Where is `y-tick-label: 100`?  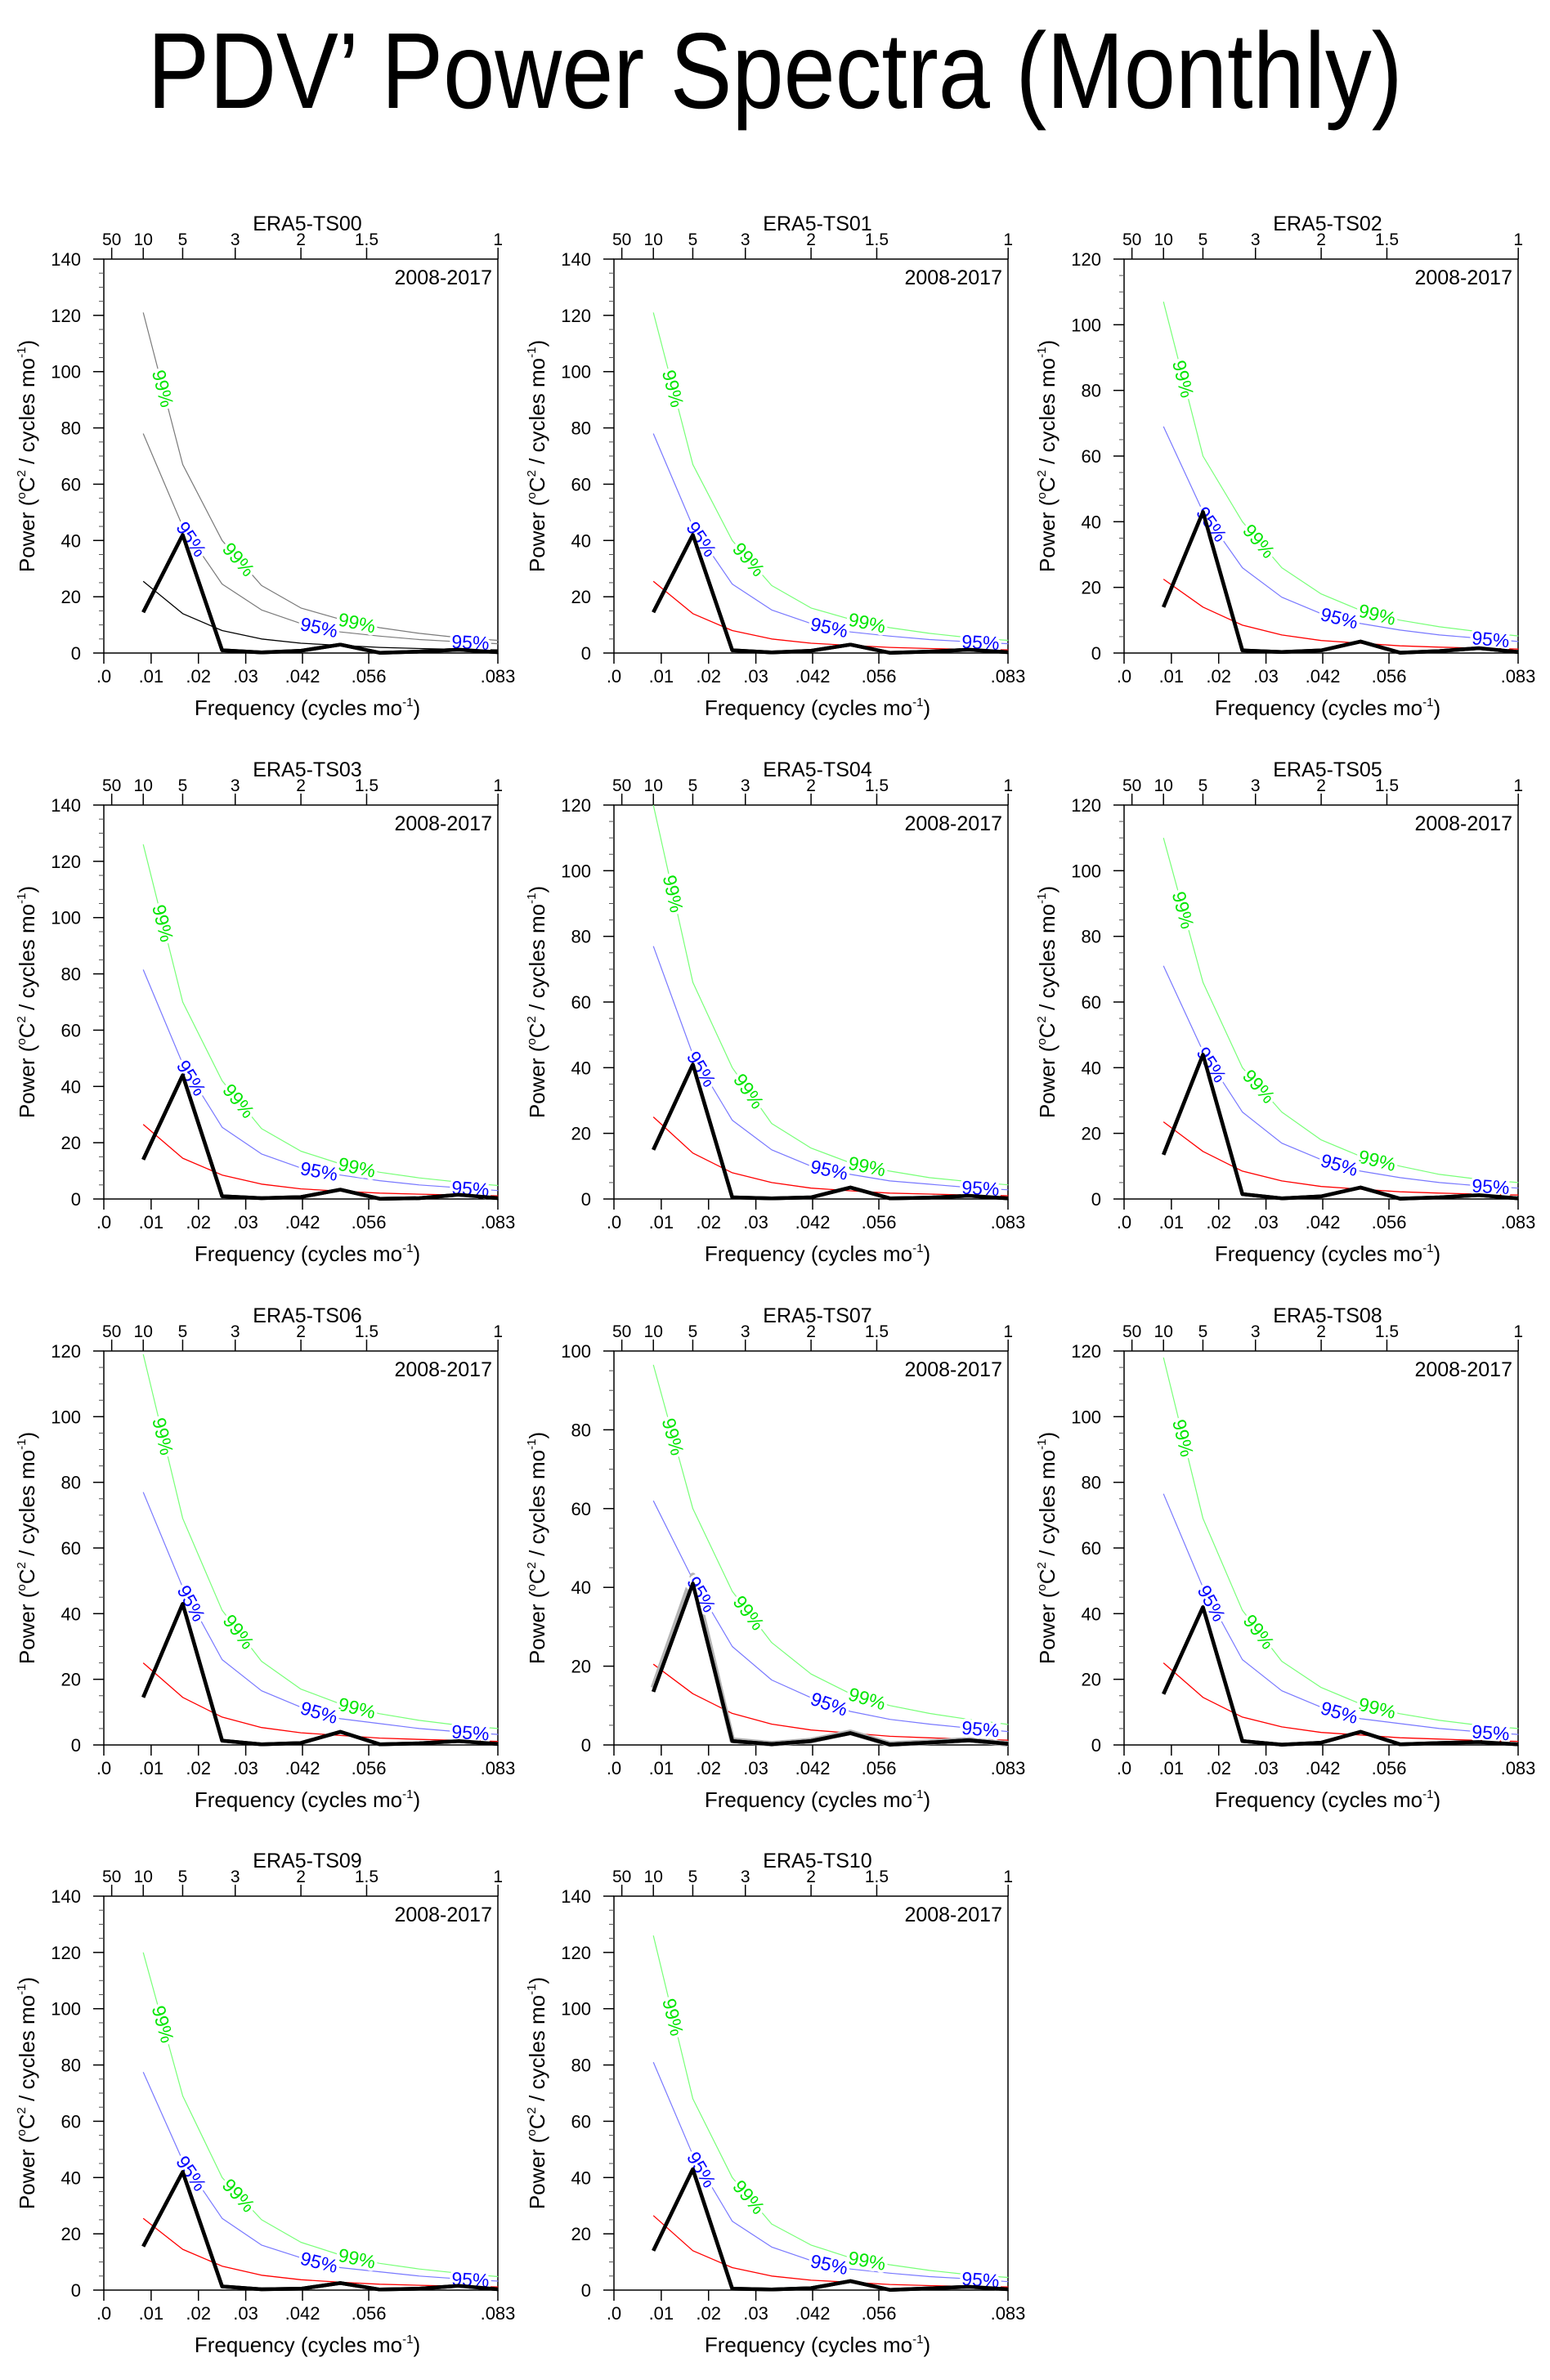 y-tick-label: 100 is located at coordinates (1086, 871).